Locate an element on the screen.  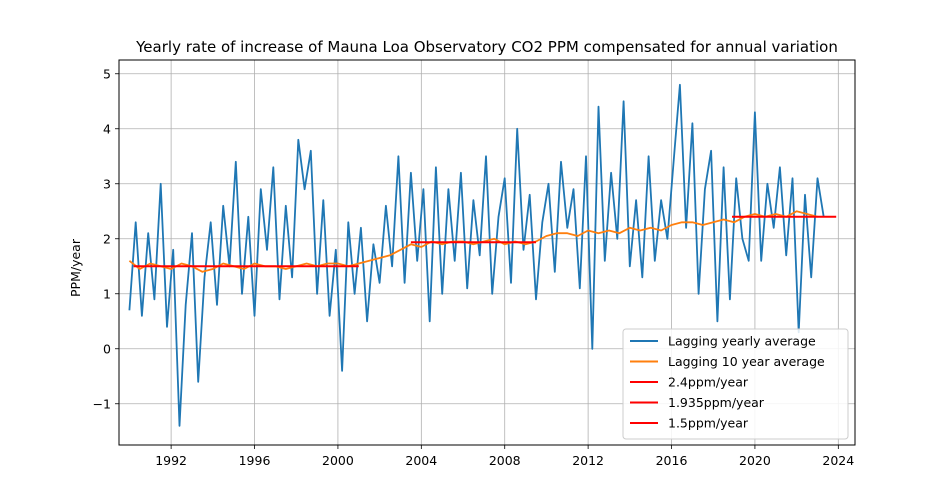
legend-box is located at coordinates (735, 384).